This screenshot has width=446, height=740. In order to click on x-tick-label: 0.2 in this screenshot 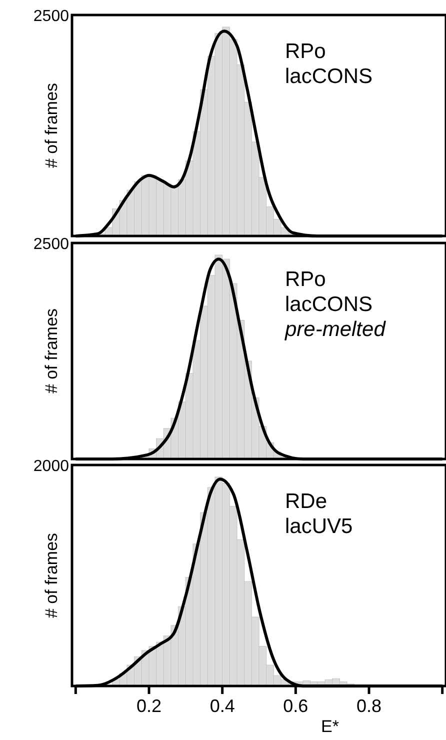, I will do `click(149, 706)`.